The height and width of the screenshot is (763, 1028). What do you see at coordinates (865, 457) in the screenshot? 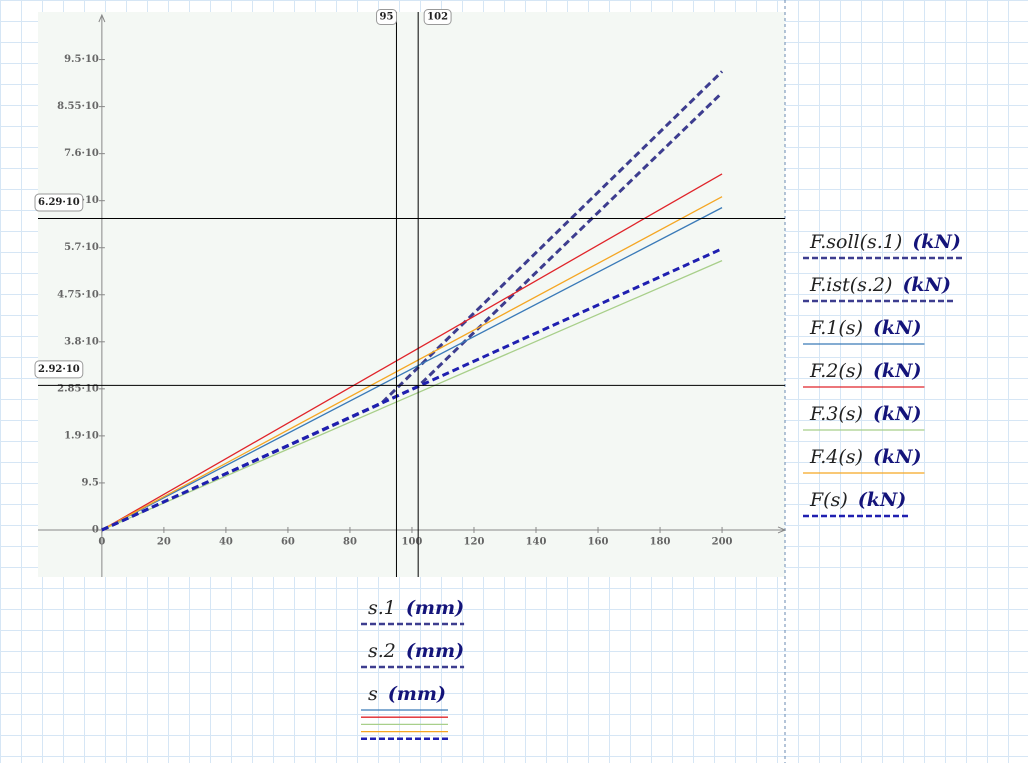
I see `legend-entry: F.4(s) (kN)` at bounding box center [865, 457].